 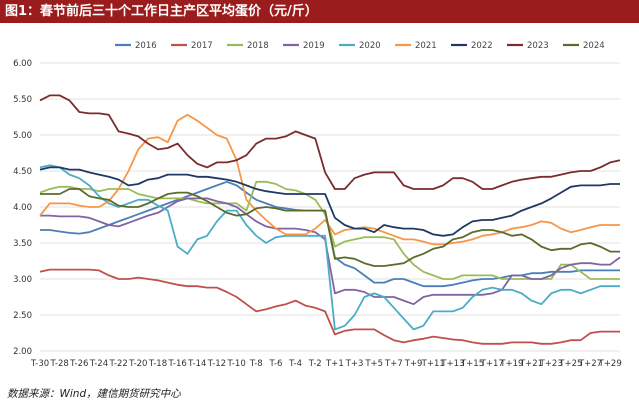 I want to click on y-tick-label: 6.00, so click(x=22, y=64).